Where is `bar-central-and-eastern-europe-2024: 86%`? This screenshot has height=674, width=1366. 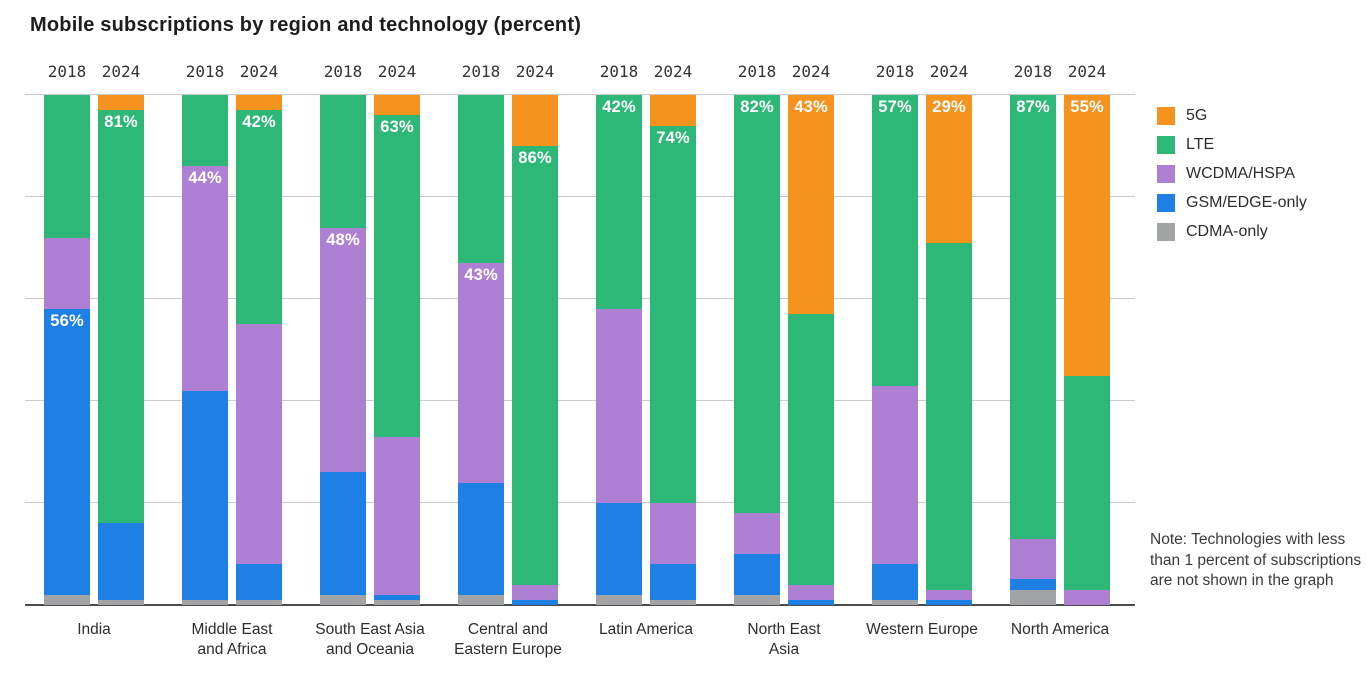
bar-central-and-eastern-europe-2024: 86% is located at coordinates (535, 350).